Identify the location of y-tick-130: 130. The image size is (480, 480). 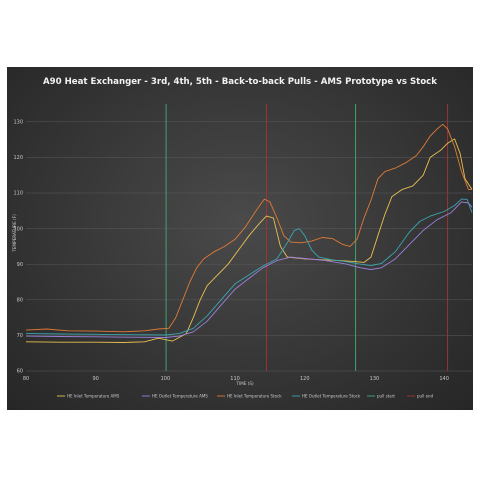
(18, 123).